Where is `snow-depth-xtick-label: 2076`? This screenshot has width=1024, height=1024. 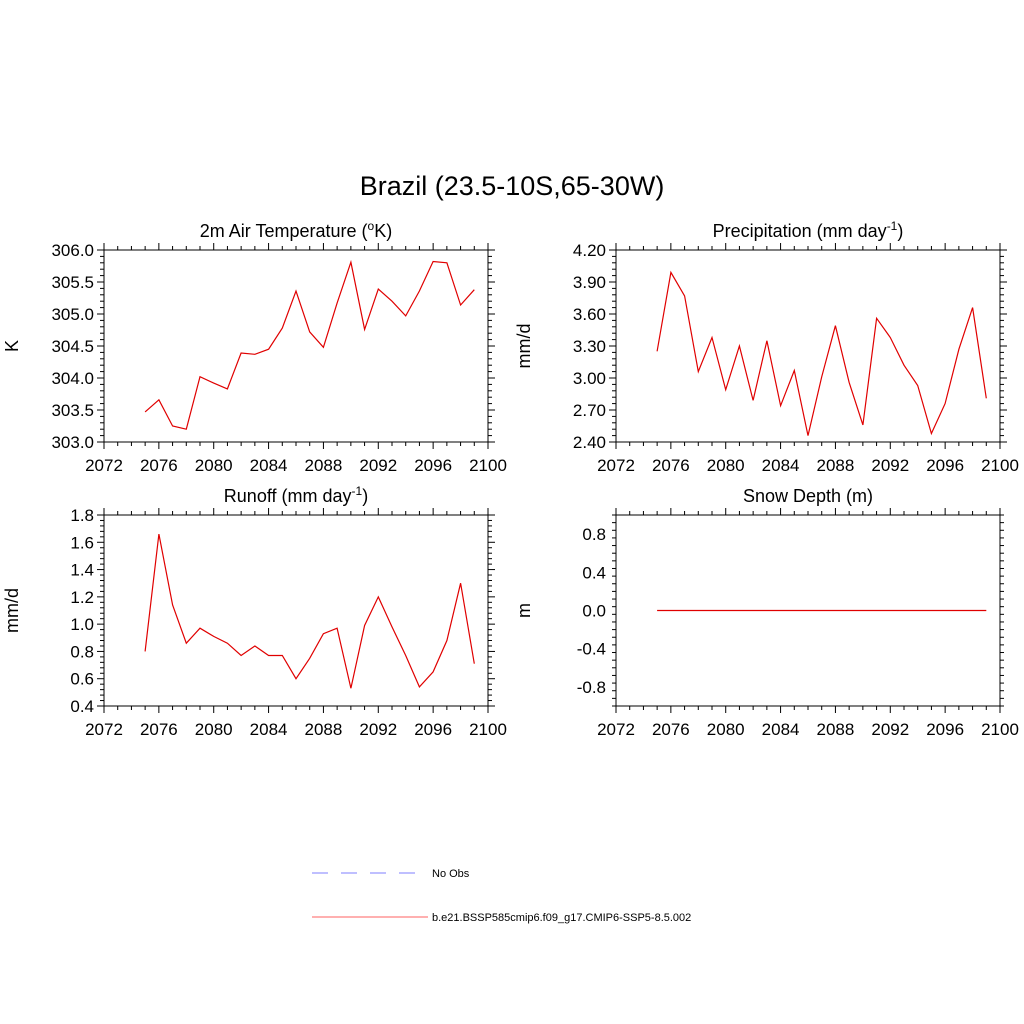 snow-depth-xtick-label: 2076 is located at coordinates (671, 729).